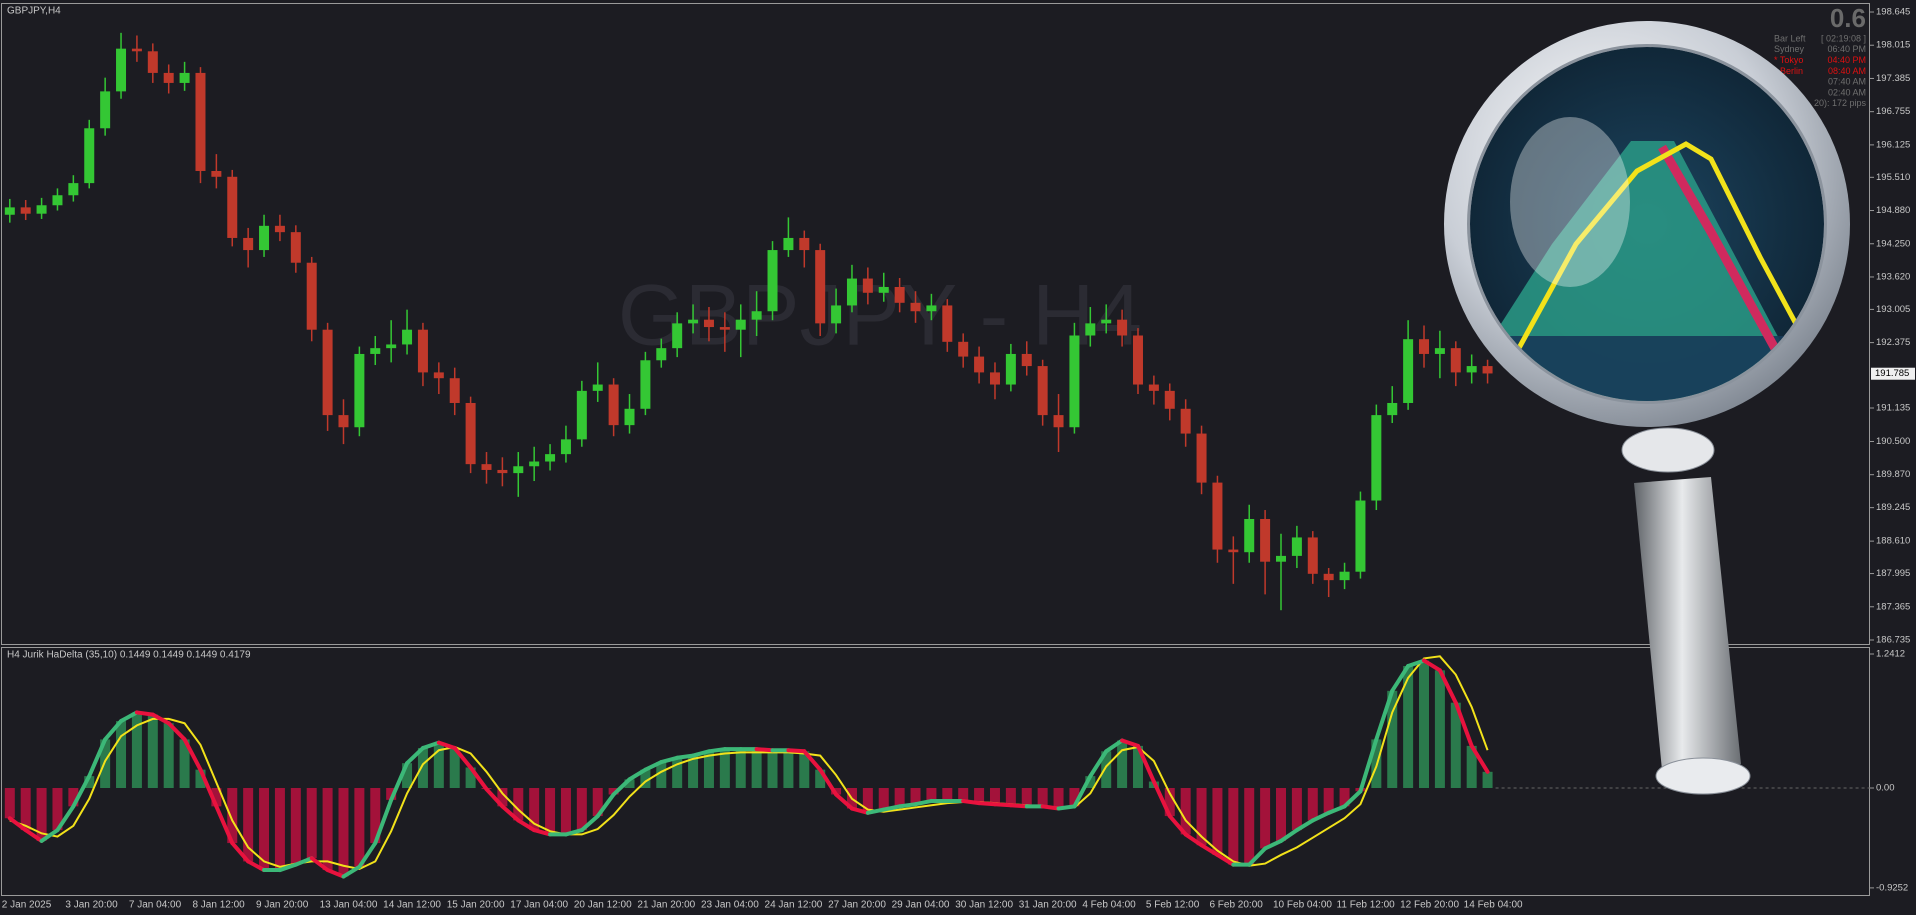  Describe the element at coordinates (1890, 654) in the screenshot. I see `y-tick-label: 1.2412` at that location.